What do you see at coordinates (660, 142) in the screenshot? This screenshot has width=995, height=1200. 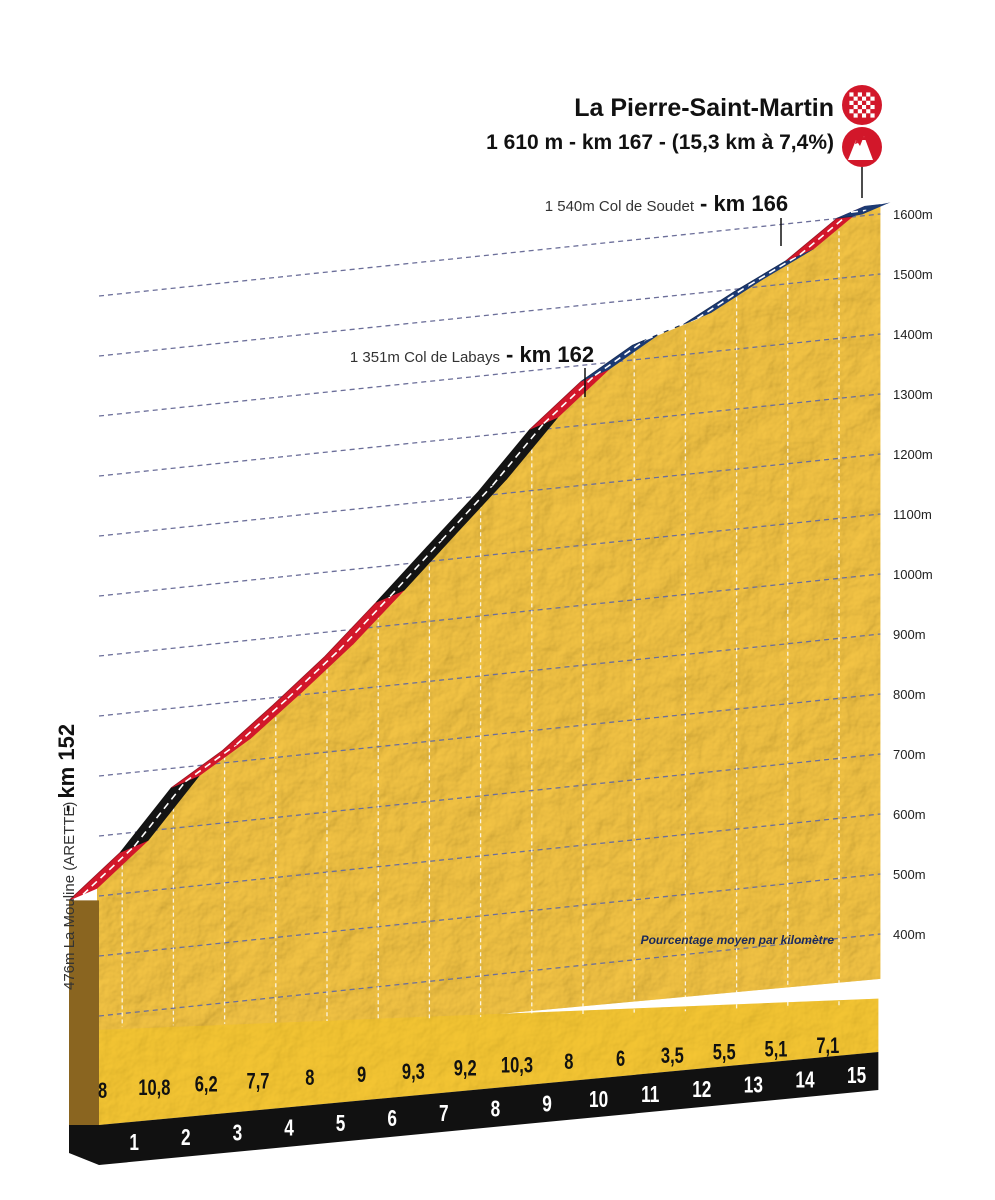 I see `summit-details: 1 610 m - km 167 - (15,3 km à 7,4%)` at bounding box center [660, 142].